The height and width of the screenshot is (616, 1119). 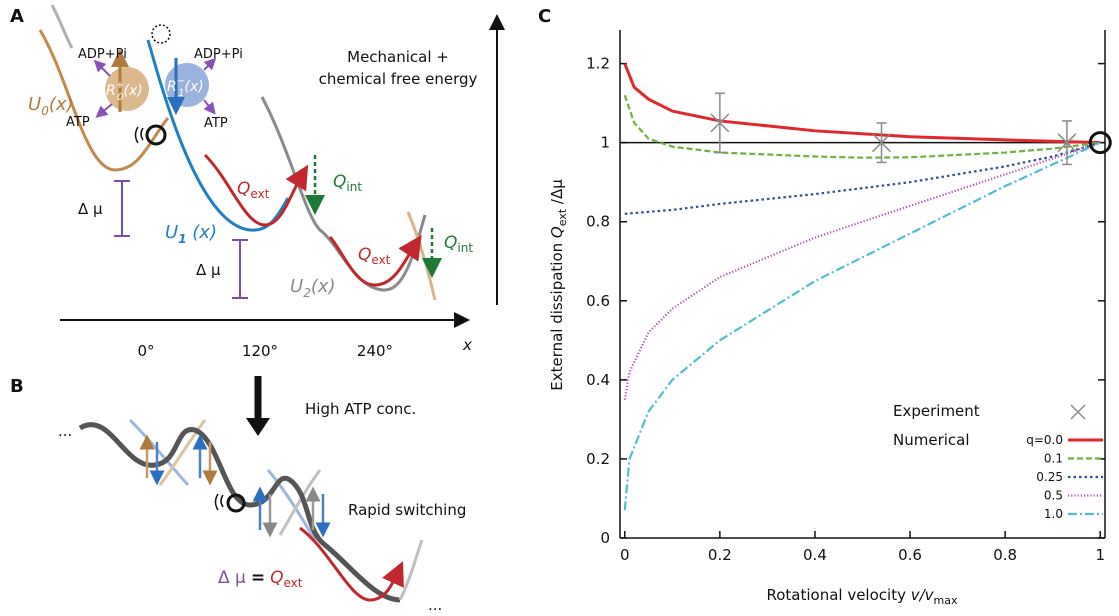 I want to click on energy-axis-label: chemical free energy, so click(x=398, y=79).